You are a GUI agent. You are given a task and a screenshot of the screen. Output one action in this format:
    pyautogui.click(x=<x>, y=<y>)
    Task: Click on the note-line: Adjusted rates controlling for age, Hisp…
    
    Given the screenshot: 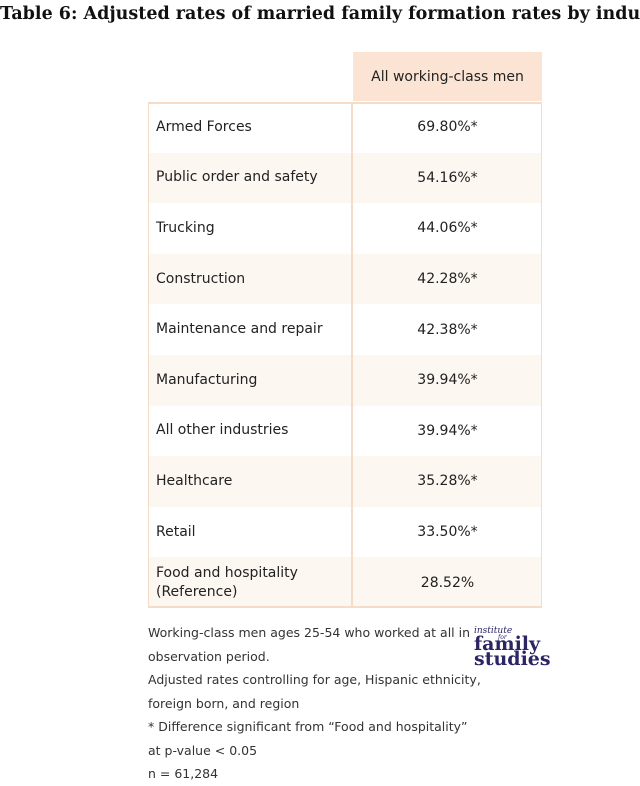 What is the action you would take?
    pyautogui.click(x=314, y=679)
    